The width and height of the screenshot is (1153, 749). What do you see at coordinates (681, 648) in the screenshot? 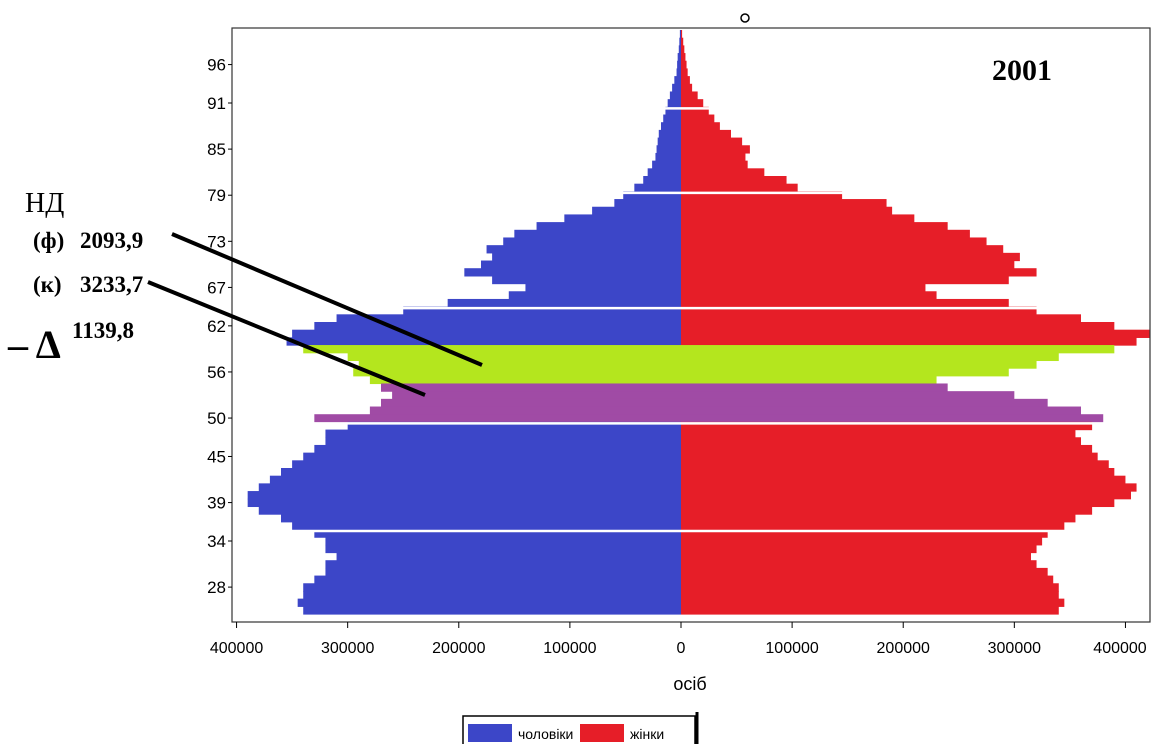
I see `x-tick-label: 0` at bounding box center [681, 648].